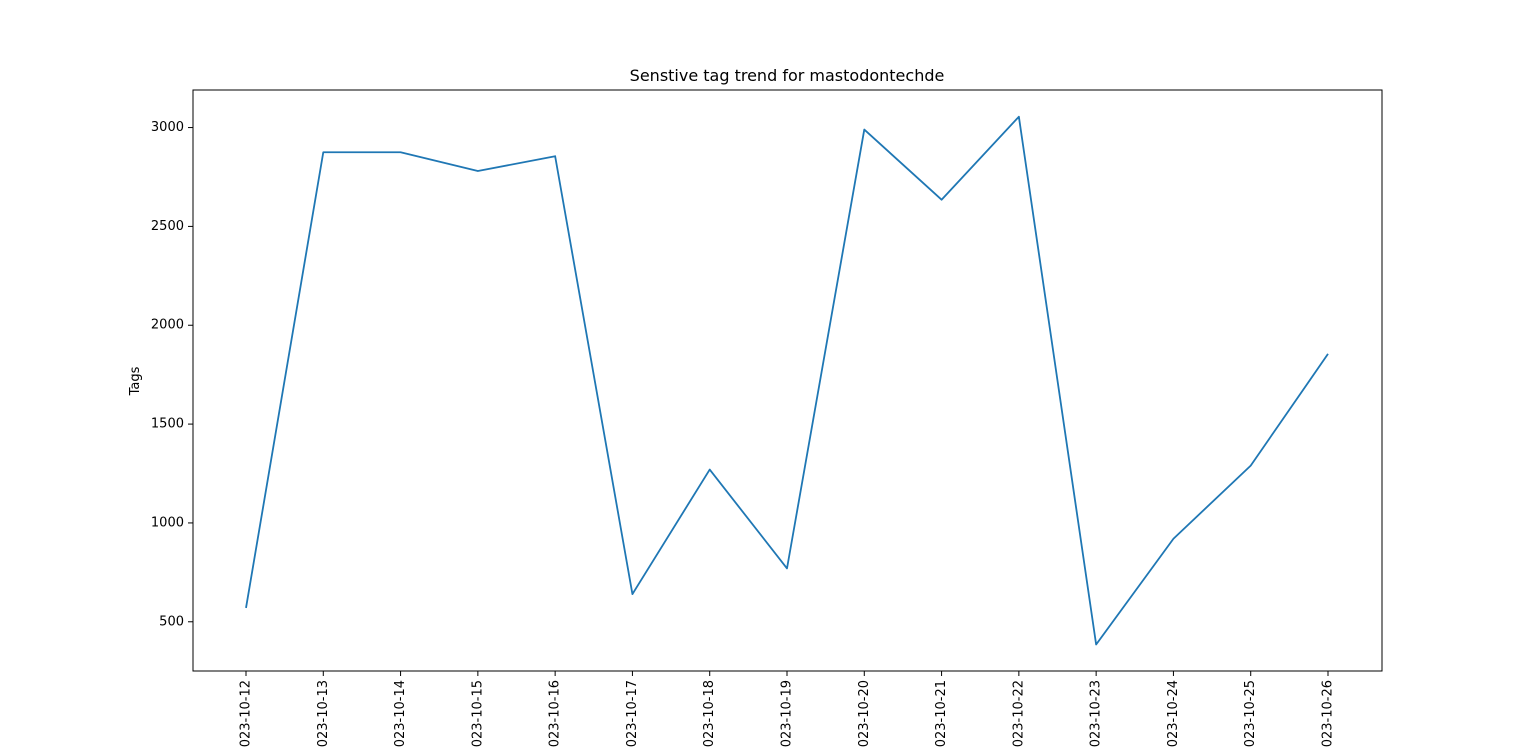 Image resolution: width=1536 pixels, height=754 pixels. Describe the element at coordinates (323, 713) in the screenshot. I see `x-tick-label: 023-10-13` at that location.